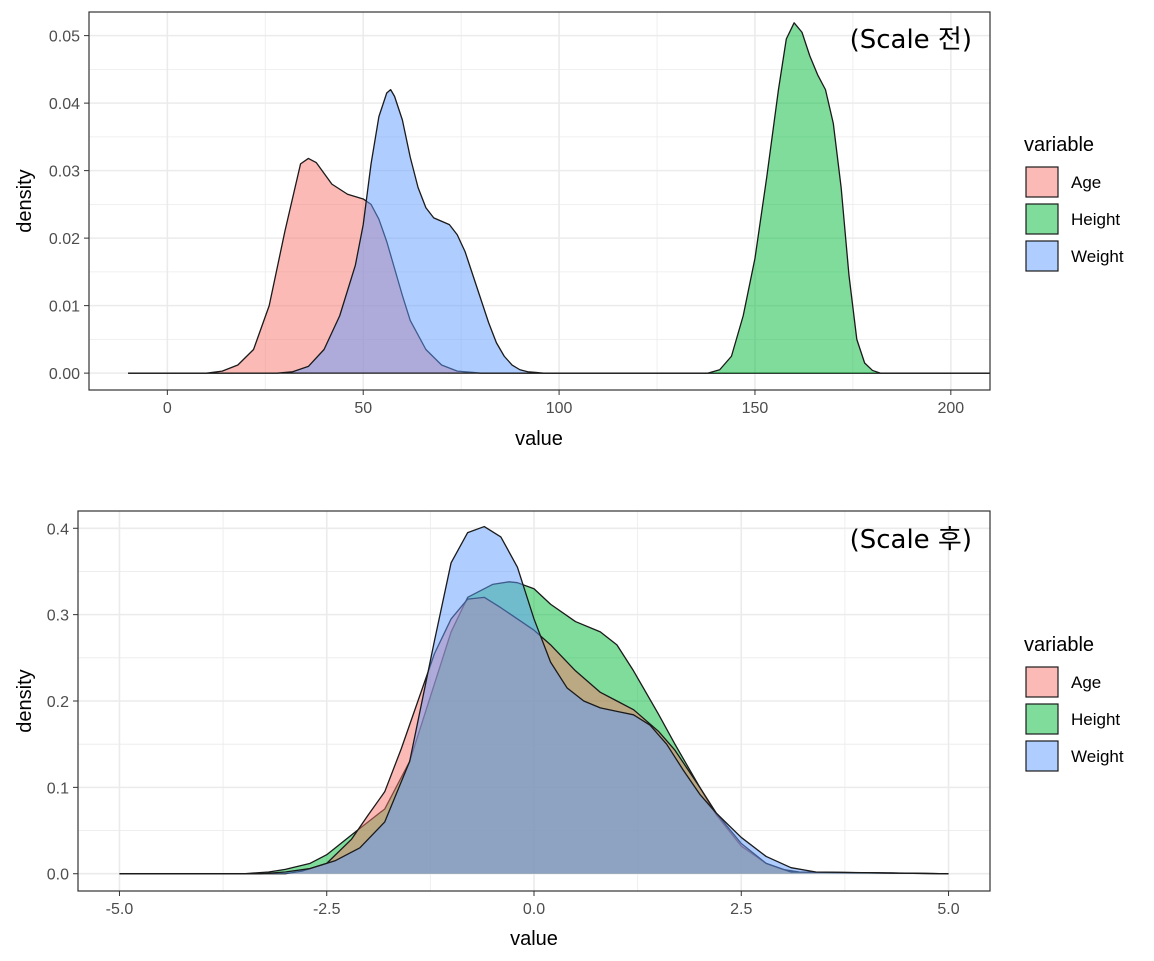 Image resolution: width=1154 pixels, height=961 pixels. Describe the element at coordinates (58, 702) in the screenshot. I see `y-tick-label: 0.2` at that location.